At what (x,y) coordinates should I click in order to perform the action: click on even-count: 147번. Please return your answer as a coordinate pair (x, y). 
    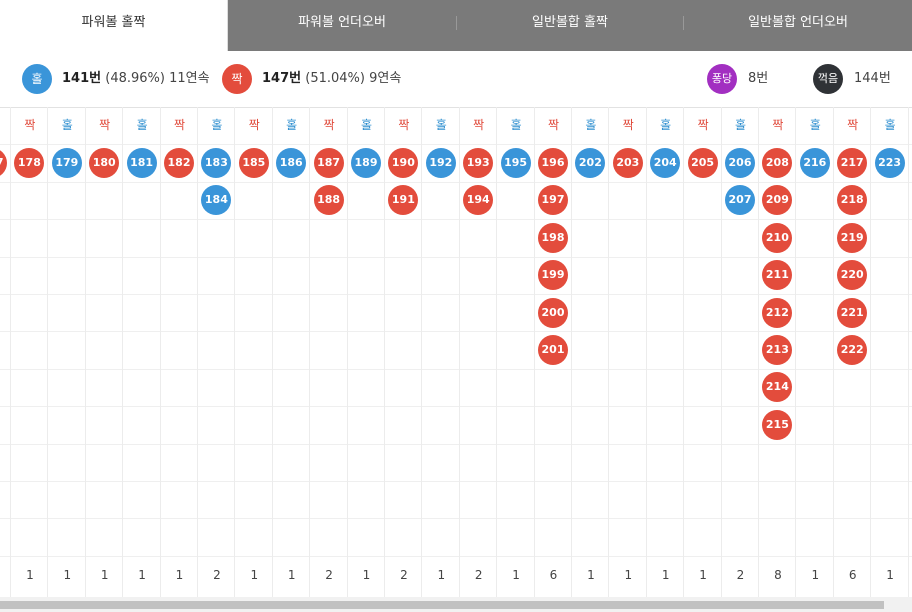
    Looking at the image, I should click on (282, 78).